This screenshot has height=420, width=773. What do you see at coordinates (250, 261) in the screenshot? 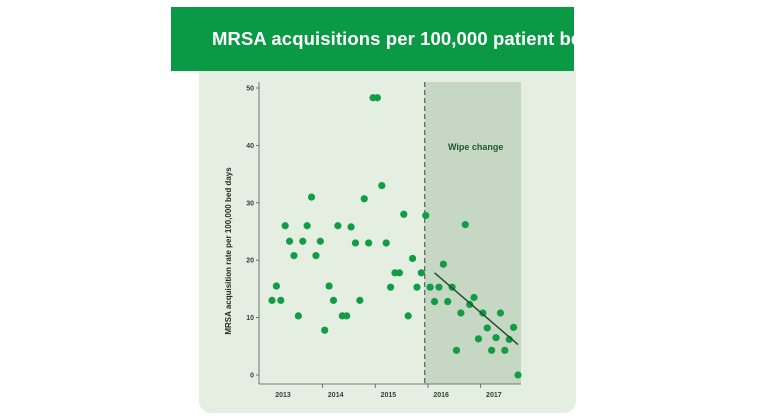
I see `y-tick-label: 20` at bounding box center [250, 261].